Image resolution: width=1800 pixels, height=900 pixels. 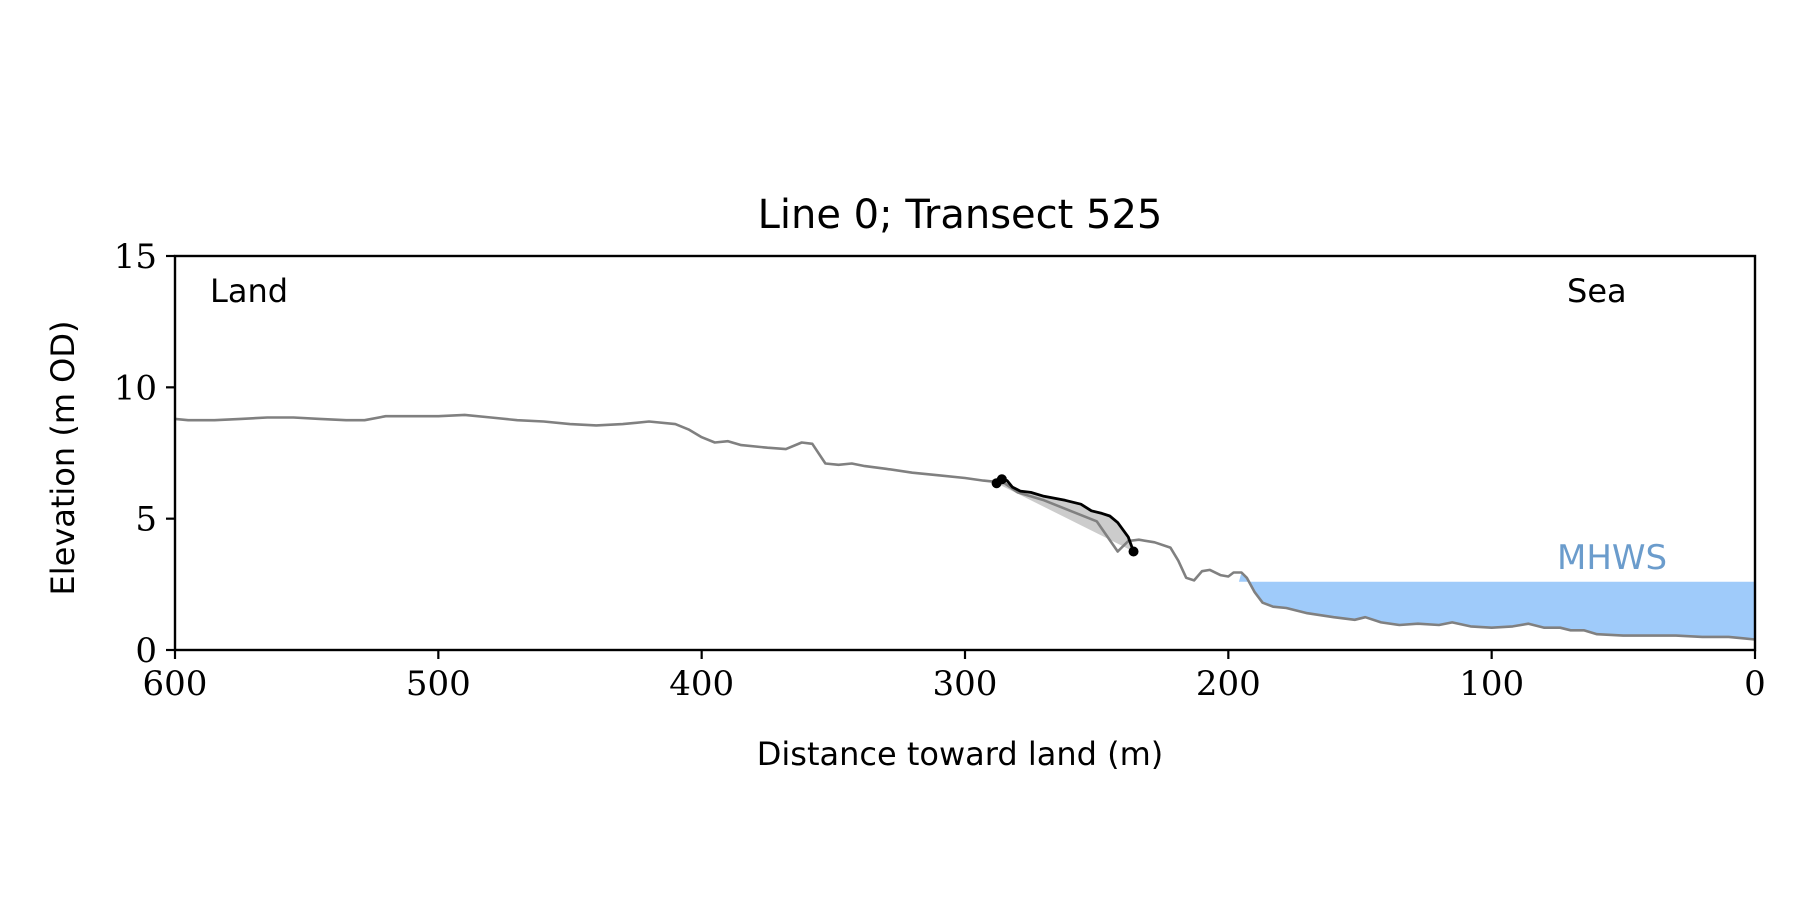 I want to click on x-tick-label-200: 200, so click(x=1228, y=684).